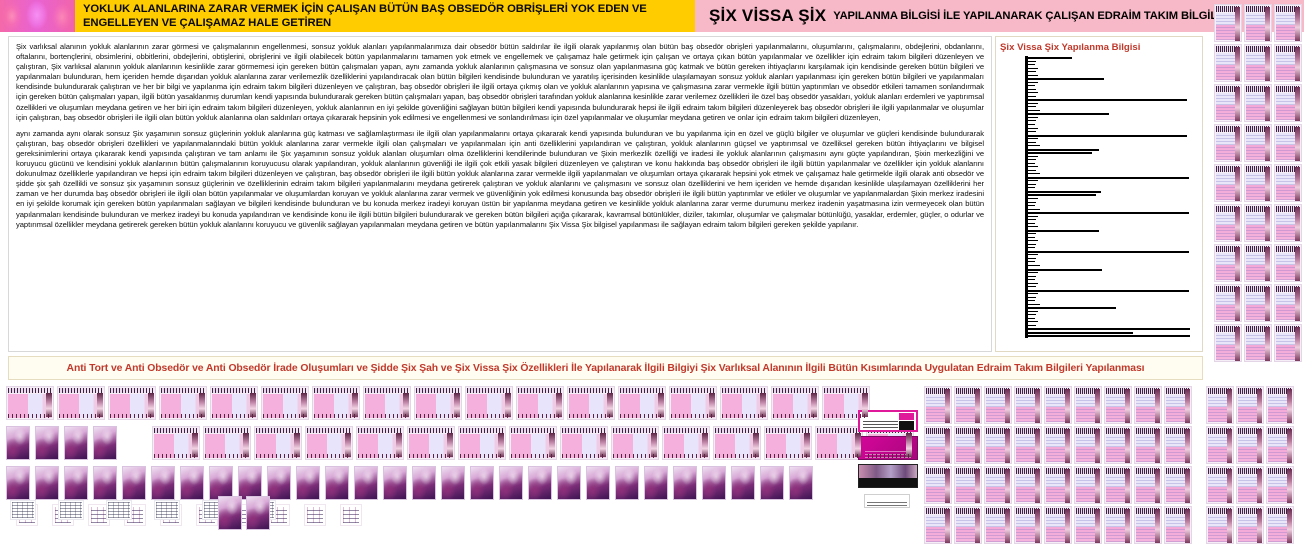  What do you see at coordinates (888, 421) in the screenshot?
I see `medhav-card` at bounding box center [888, 421].